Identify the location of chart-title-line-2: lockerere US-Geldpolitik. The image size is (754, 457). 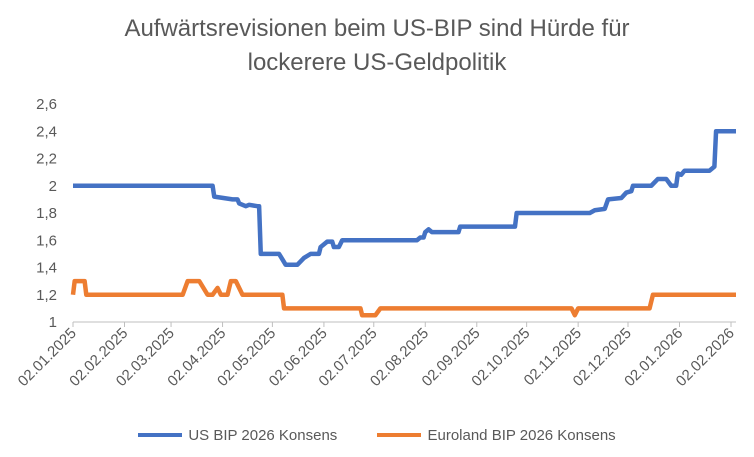
(377, 62).